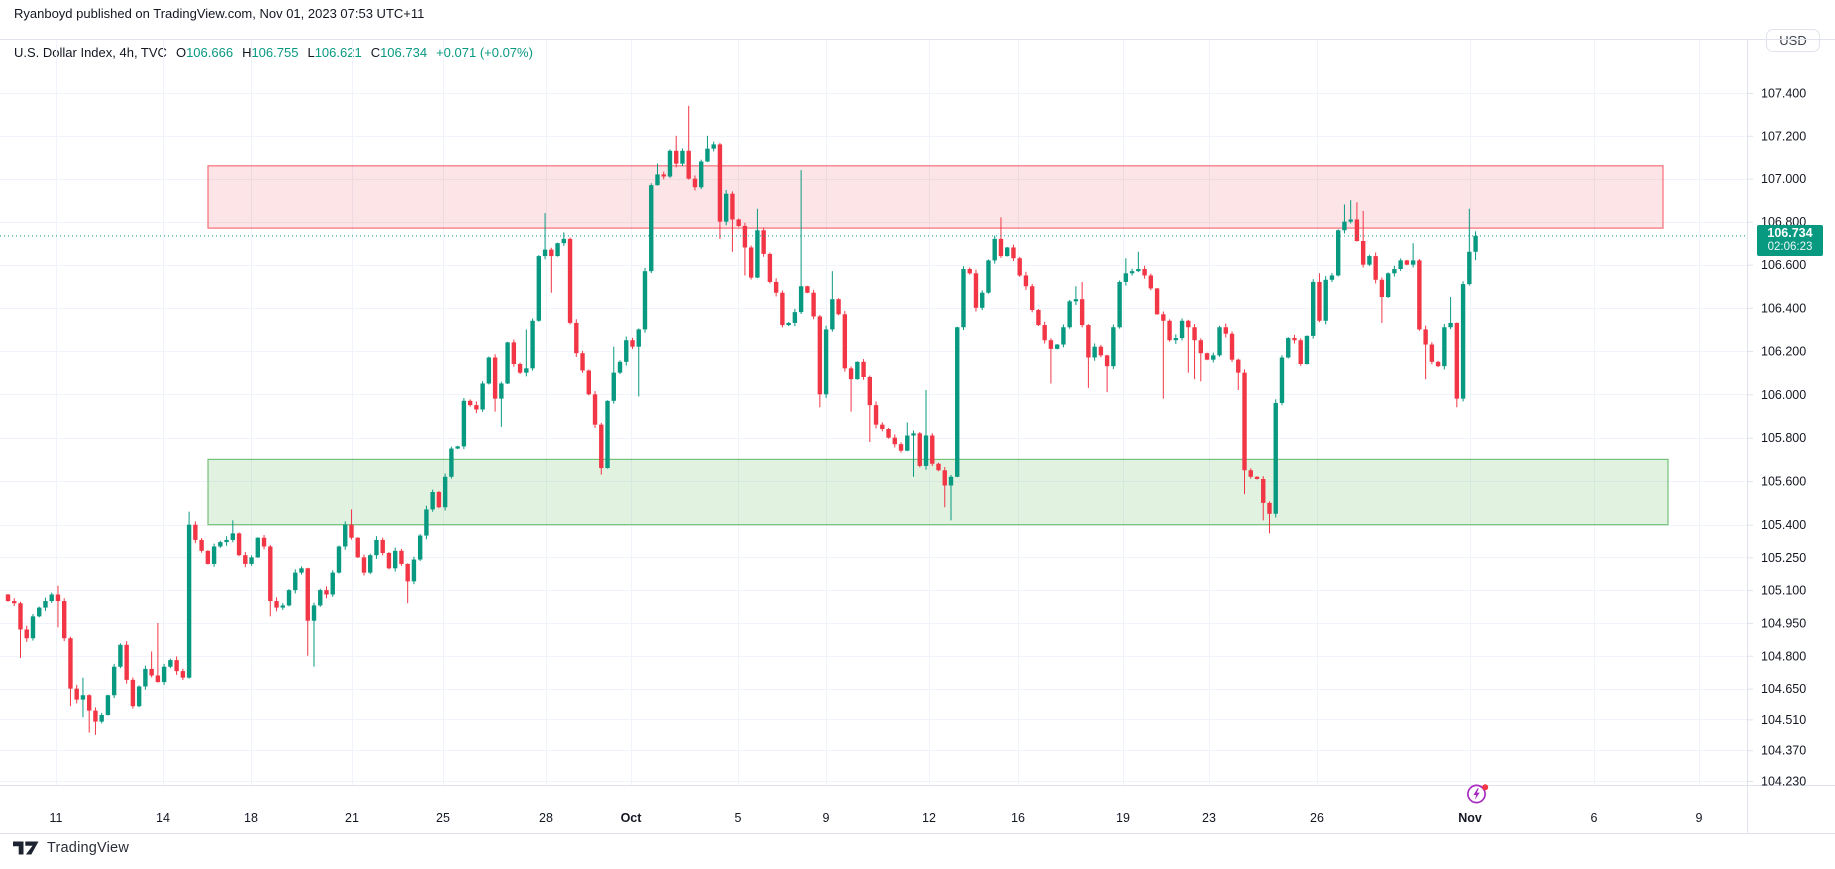 Image resolution: width=1835 pixels, height=869 pixels. Describe the element at coordinates (876, 818) in the screenshot. I see `time-axis: 11 14 18 21 25 28 Oct 5 9 12 16 19 23 26 Nov 6 9` at that location.